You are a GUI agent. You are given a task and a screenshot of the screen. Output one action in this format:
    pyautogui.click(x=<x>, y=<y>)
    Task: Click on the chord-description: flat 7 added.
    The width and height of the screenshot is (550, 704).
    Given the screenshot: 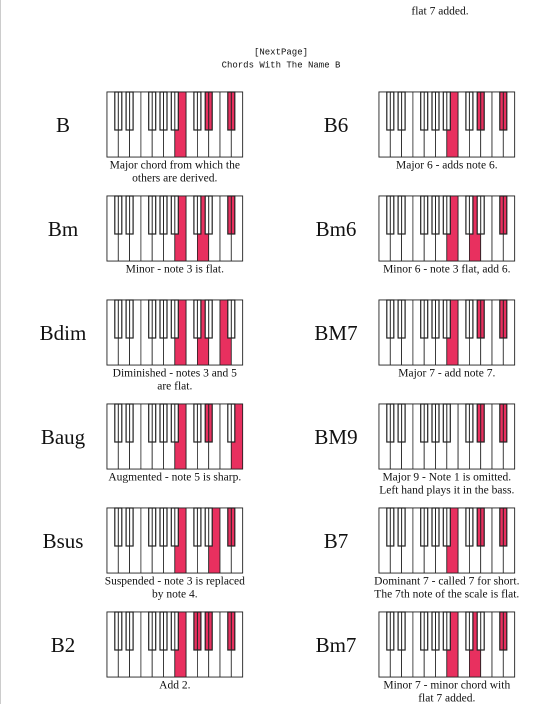 What is the action you would take?
    pyautogui.click(x=446, y=698)
    